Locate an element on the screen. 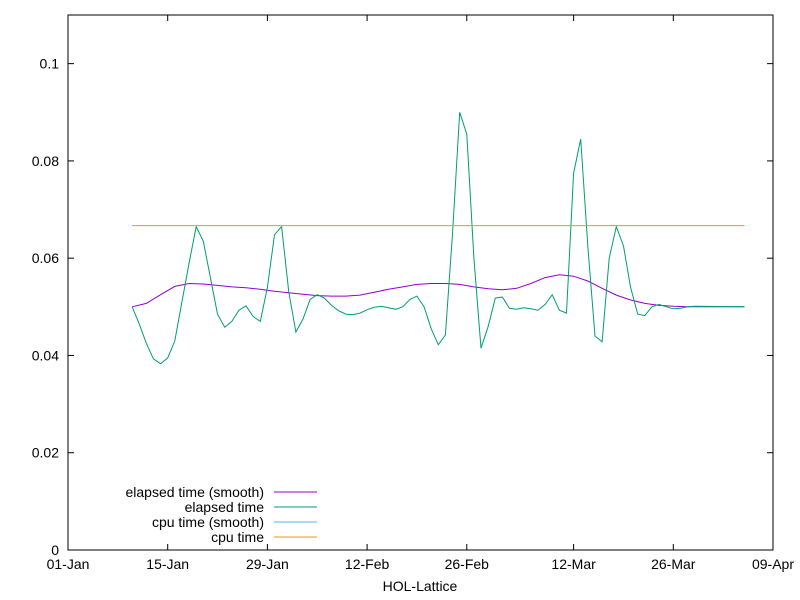 The width and height of the screenshot is (800, 600). y-tick-label: 0.04 is located at coordinates (45, 355).